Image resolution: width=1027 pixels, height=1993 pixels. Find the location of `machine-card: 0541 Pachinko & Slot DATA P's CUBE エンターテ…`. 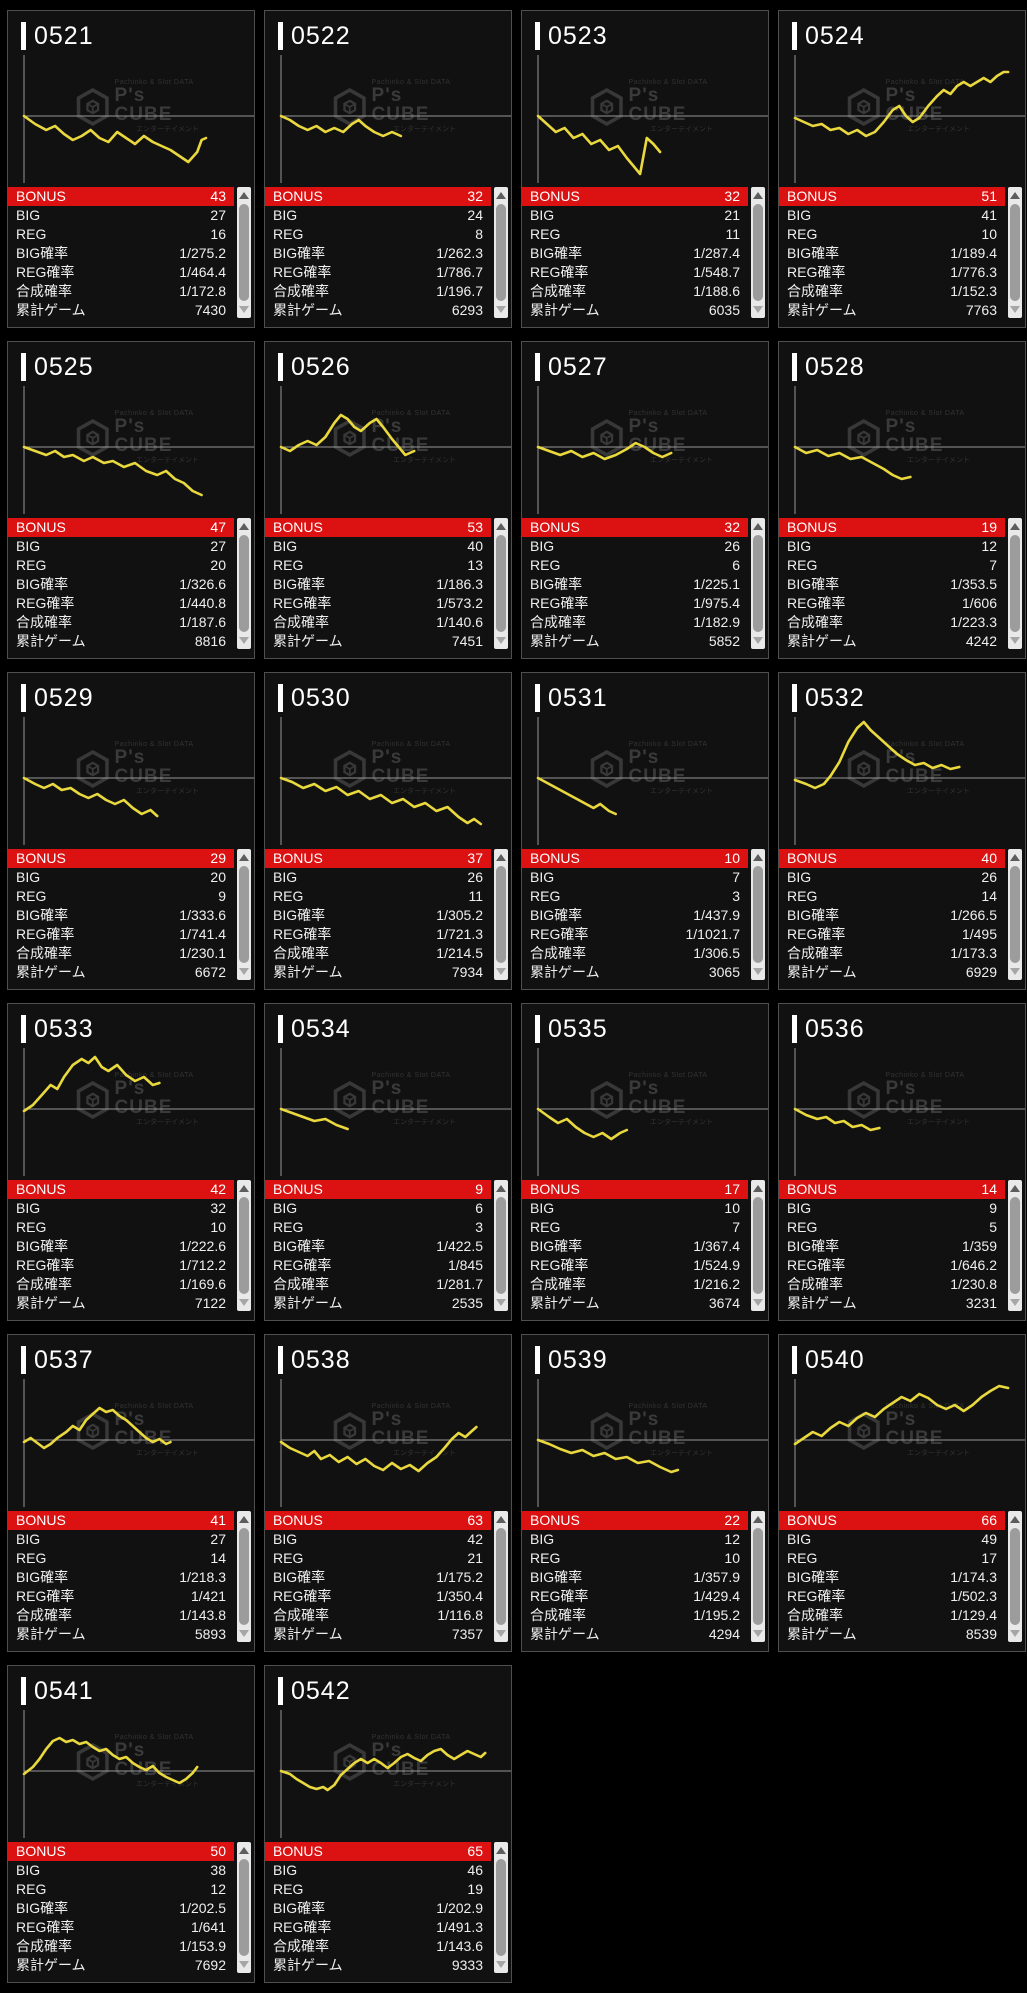

machine-card: 0541 Pachinko & Slot DATA P's CUBE エンターテ… is located at coordinates (131, 1824).